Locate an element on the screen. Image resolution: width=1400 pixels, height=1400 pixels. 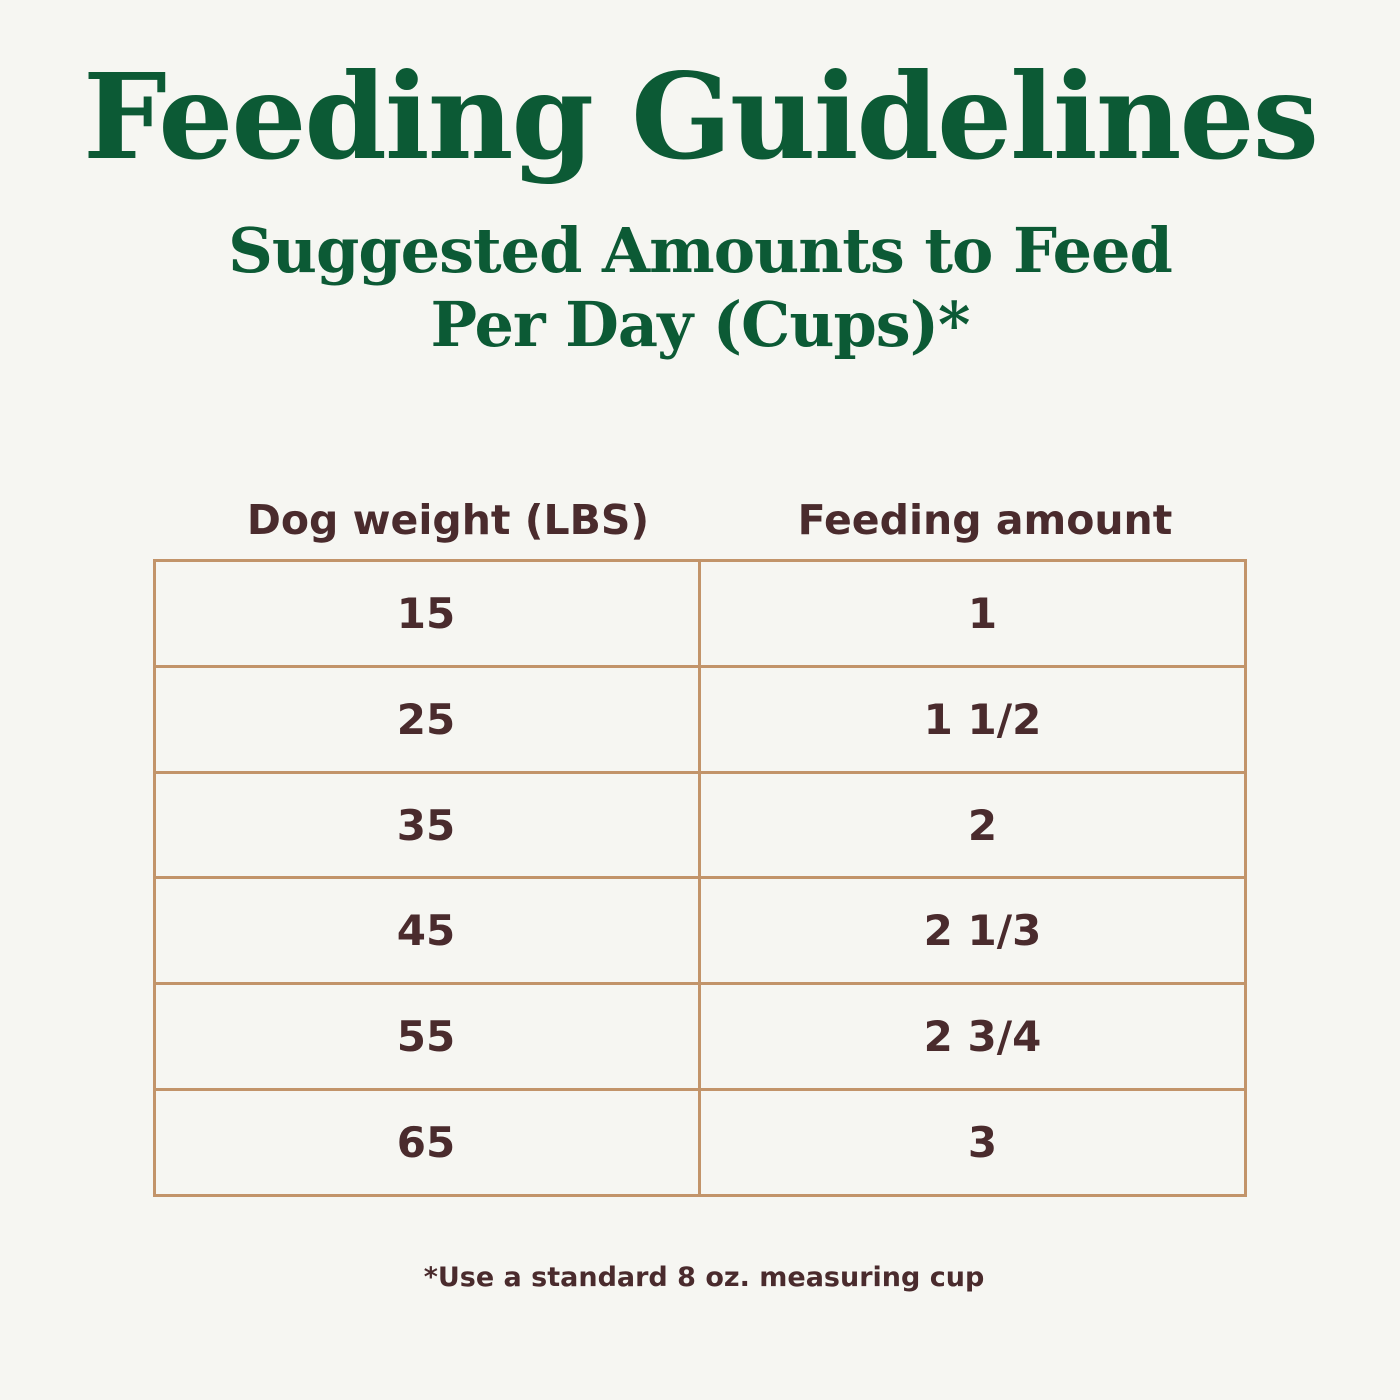
table-row: 55 2 3/4 is located at coordinates (700, 1038).